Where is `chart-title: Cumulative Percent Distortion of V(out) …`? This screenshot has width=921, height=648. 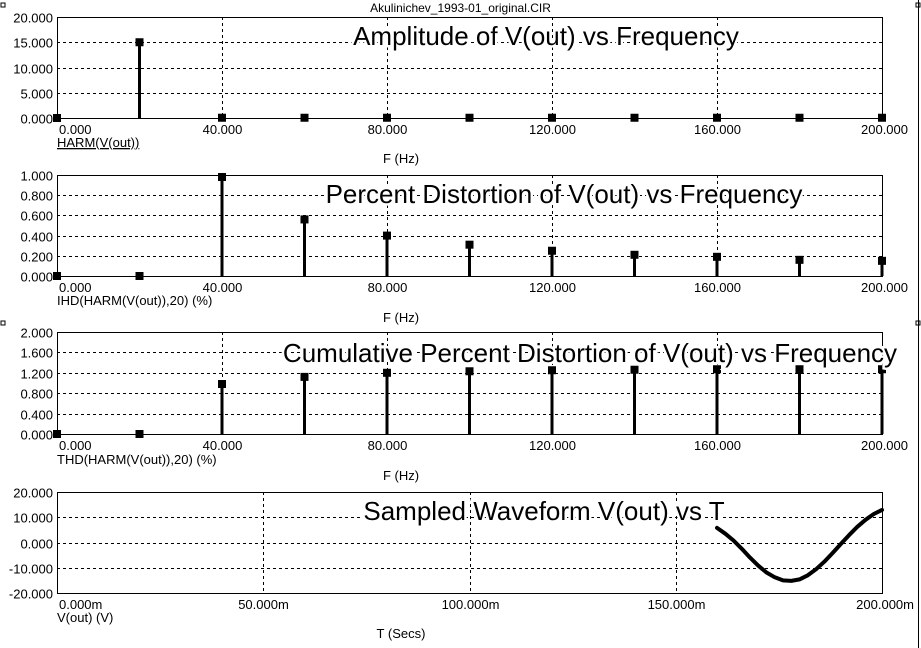
chart-title: Cumulative Percent Distortion of V(out) … is located at coordinates (590, 353).